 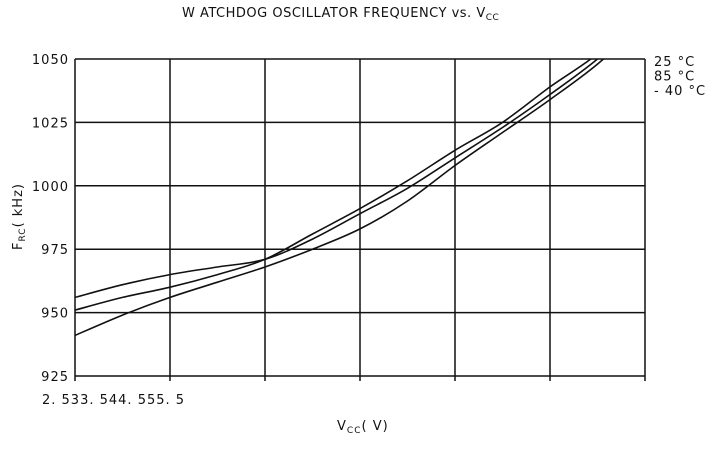 I want to click on y-tick-label: 975, so click(x=55, y=250).